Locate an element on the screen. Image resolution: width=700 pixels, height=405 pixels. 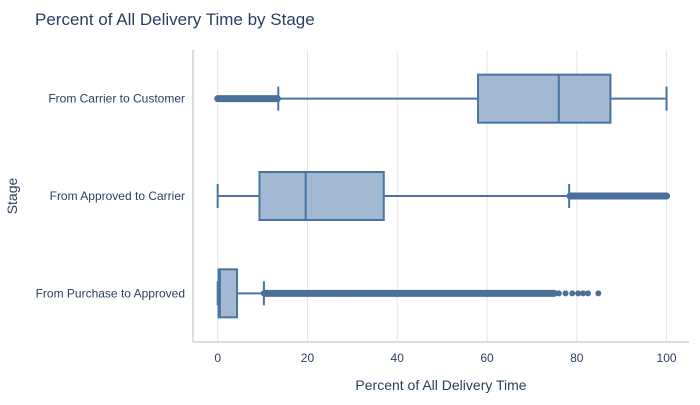
chart-title: Percent of All Delivery Time by Stage is located at coordinates (175, 19).